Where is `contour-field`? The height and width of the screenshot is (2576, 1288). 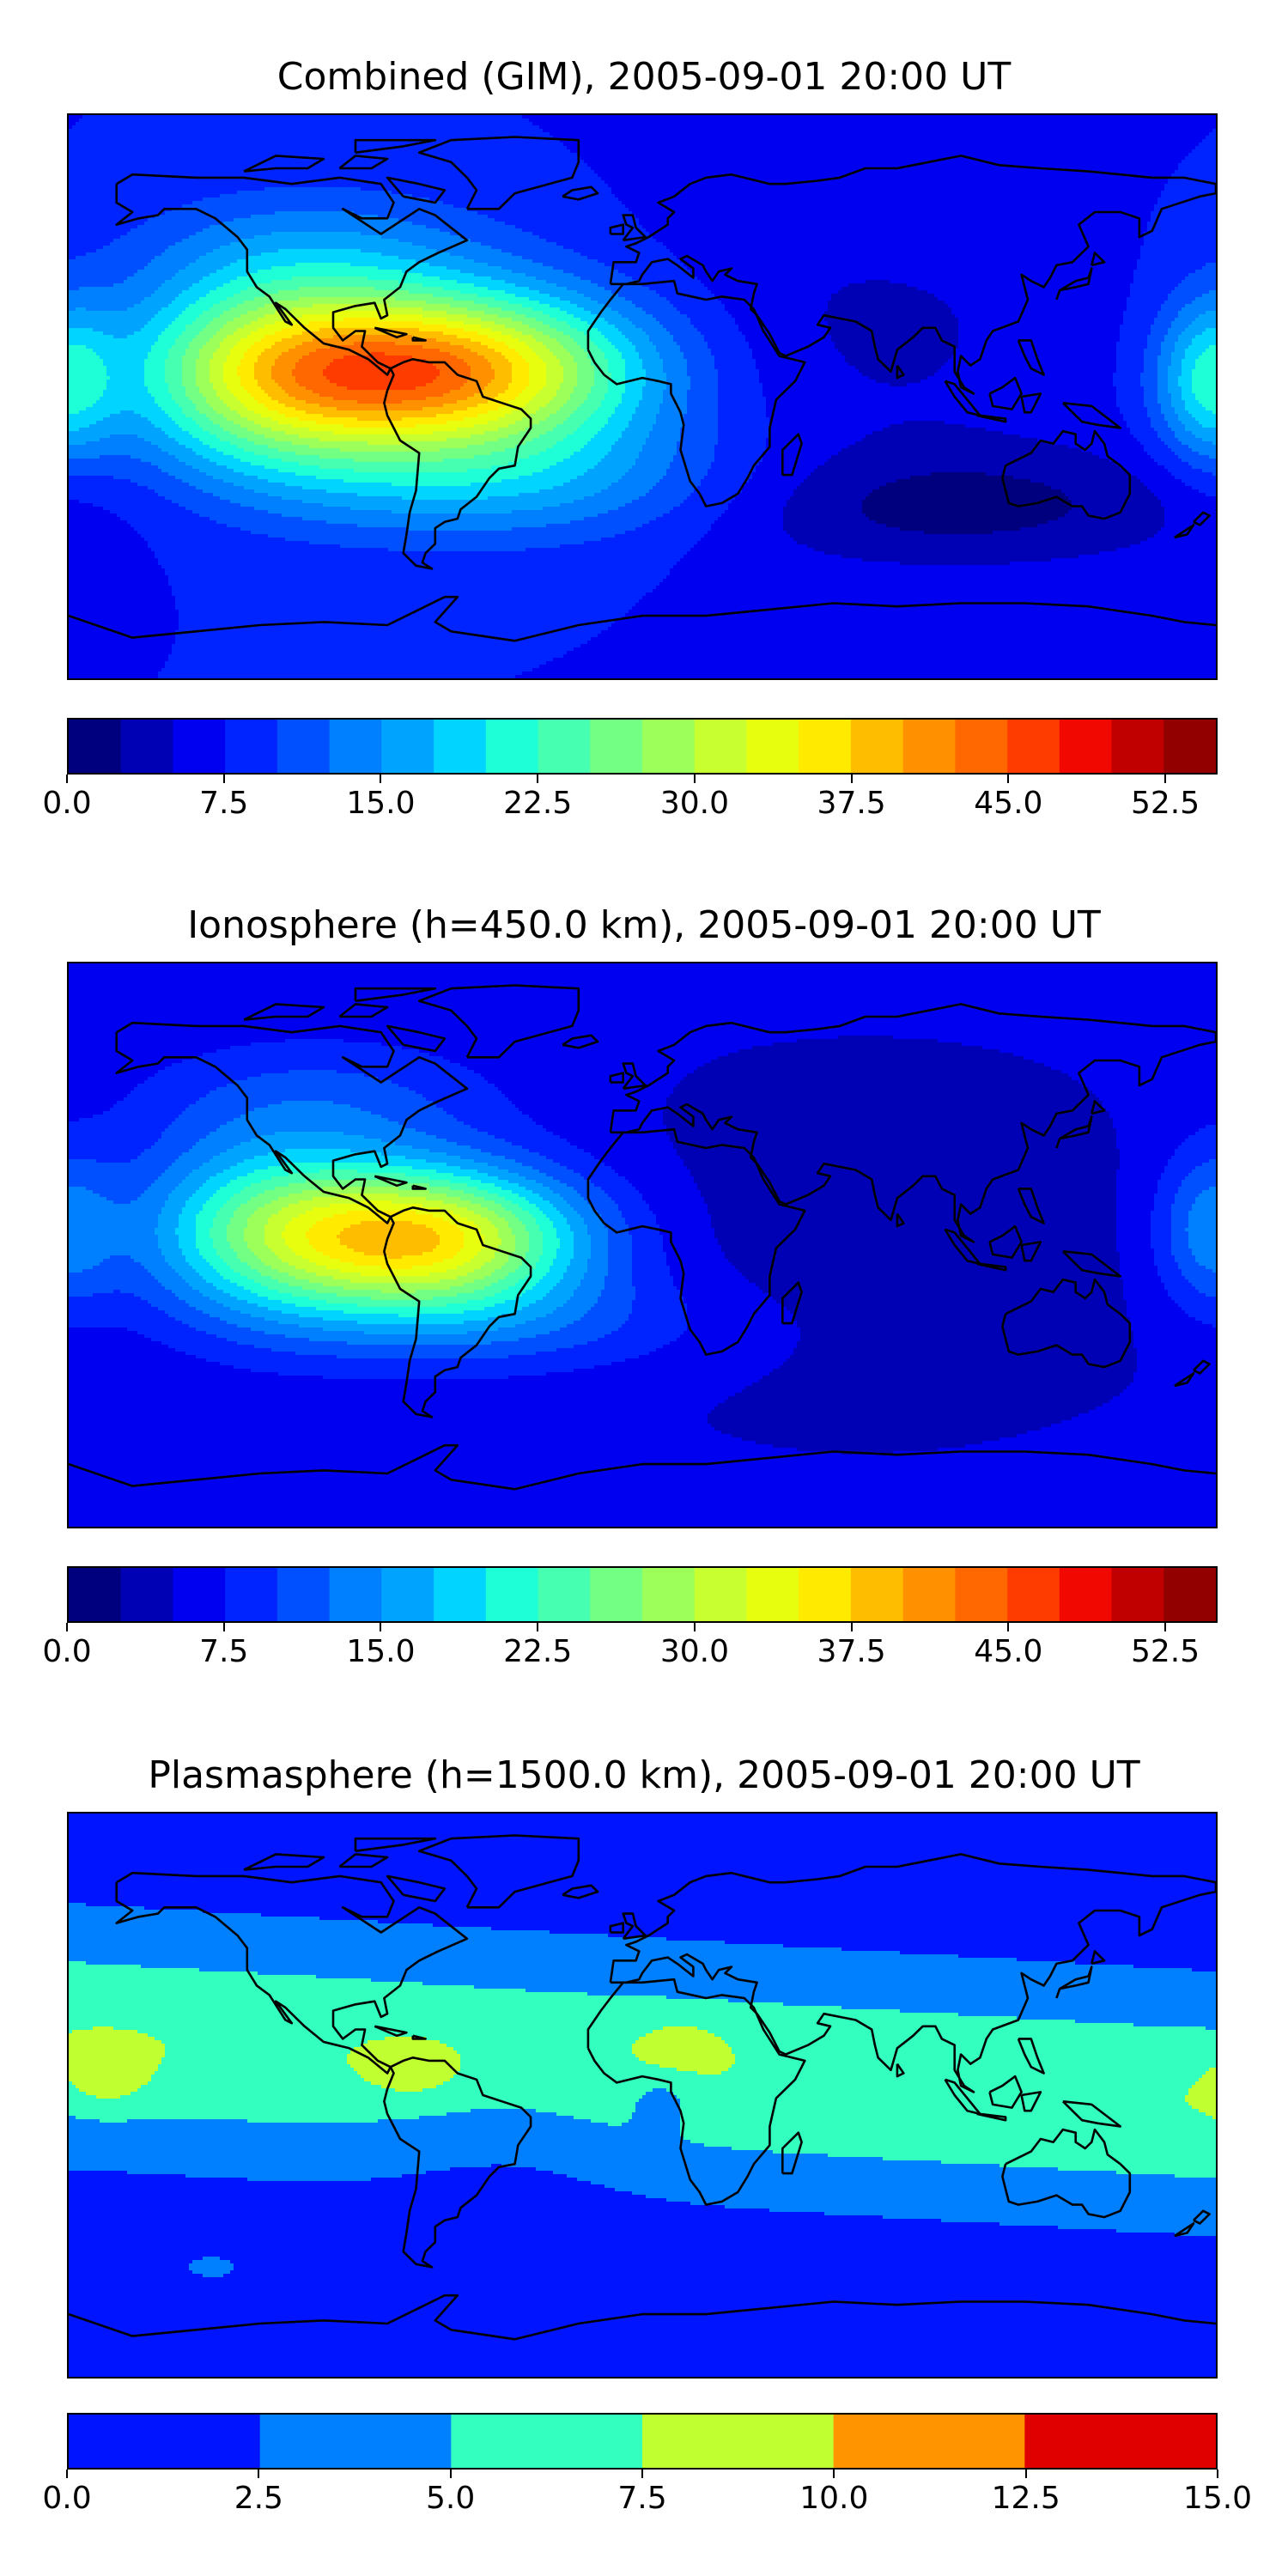 contour-field is located at coordinates (642, 2090).